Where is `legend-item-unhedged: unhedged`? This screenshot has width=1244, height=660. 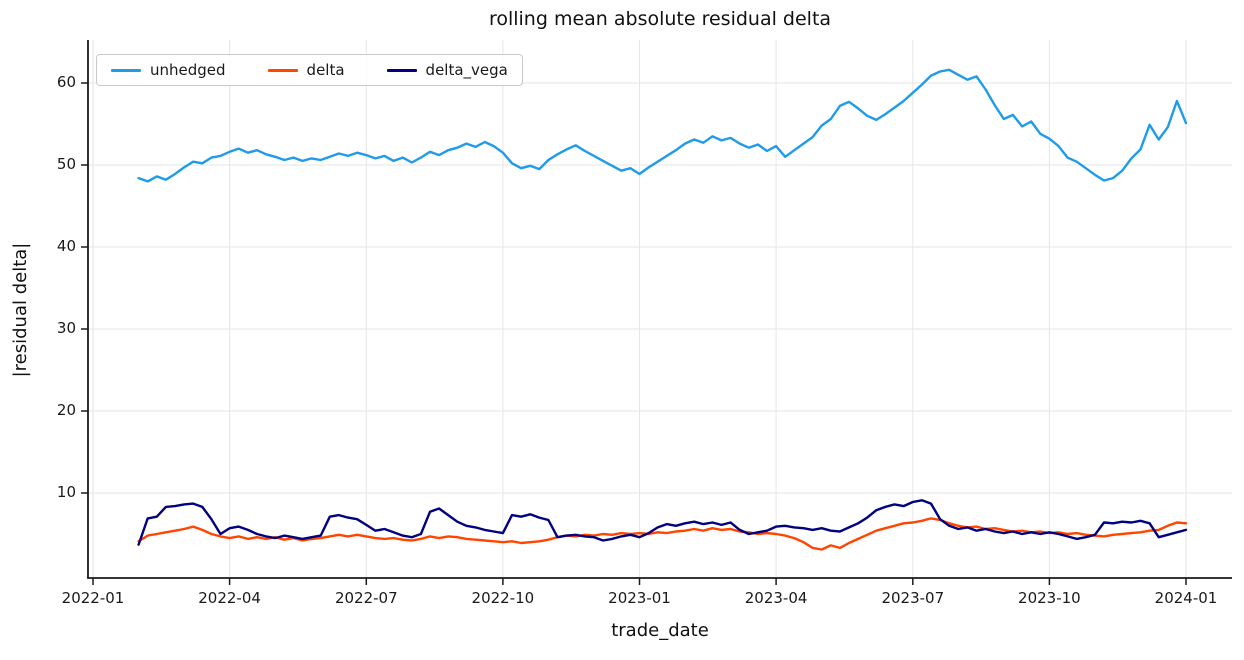
legend-item-unhedged: unhedged is located at coordinates (168, 70).